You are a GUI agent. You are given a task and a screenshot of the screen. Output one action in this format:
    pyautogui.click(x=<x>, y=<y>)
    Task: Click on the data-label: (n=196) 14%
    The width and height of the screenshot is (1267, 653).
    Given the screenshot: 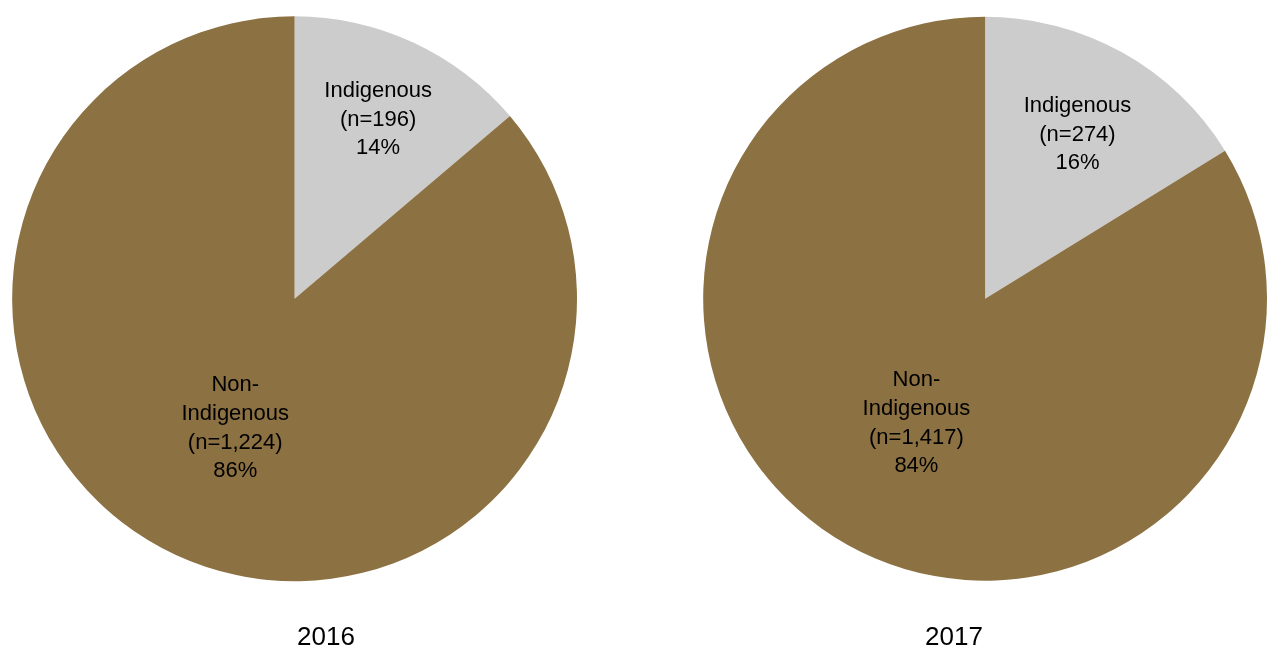 What is the action you would take?
    pyautogui.click(x=378, y=132)
    